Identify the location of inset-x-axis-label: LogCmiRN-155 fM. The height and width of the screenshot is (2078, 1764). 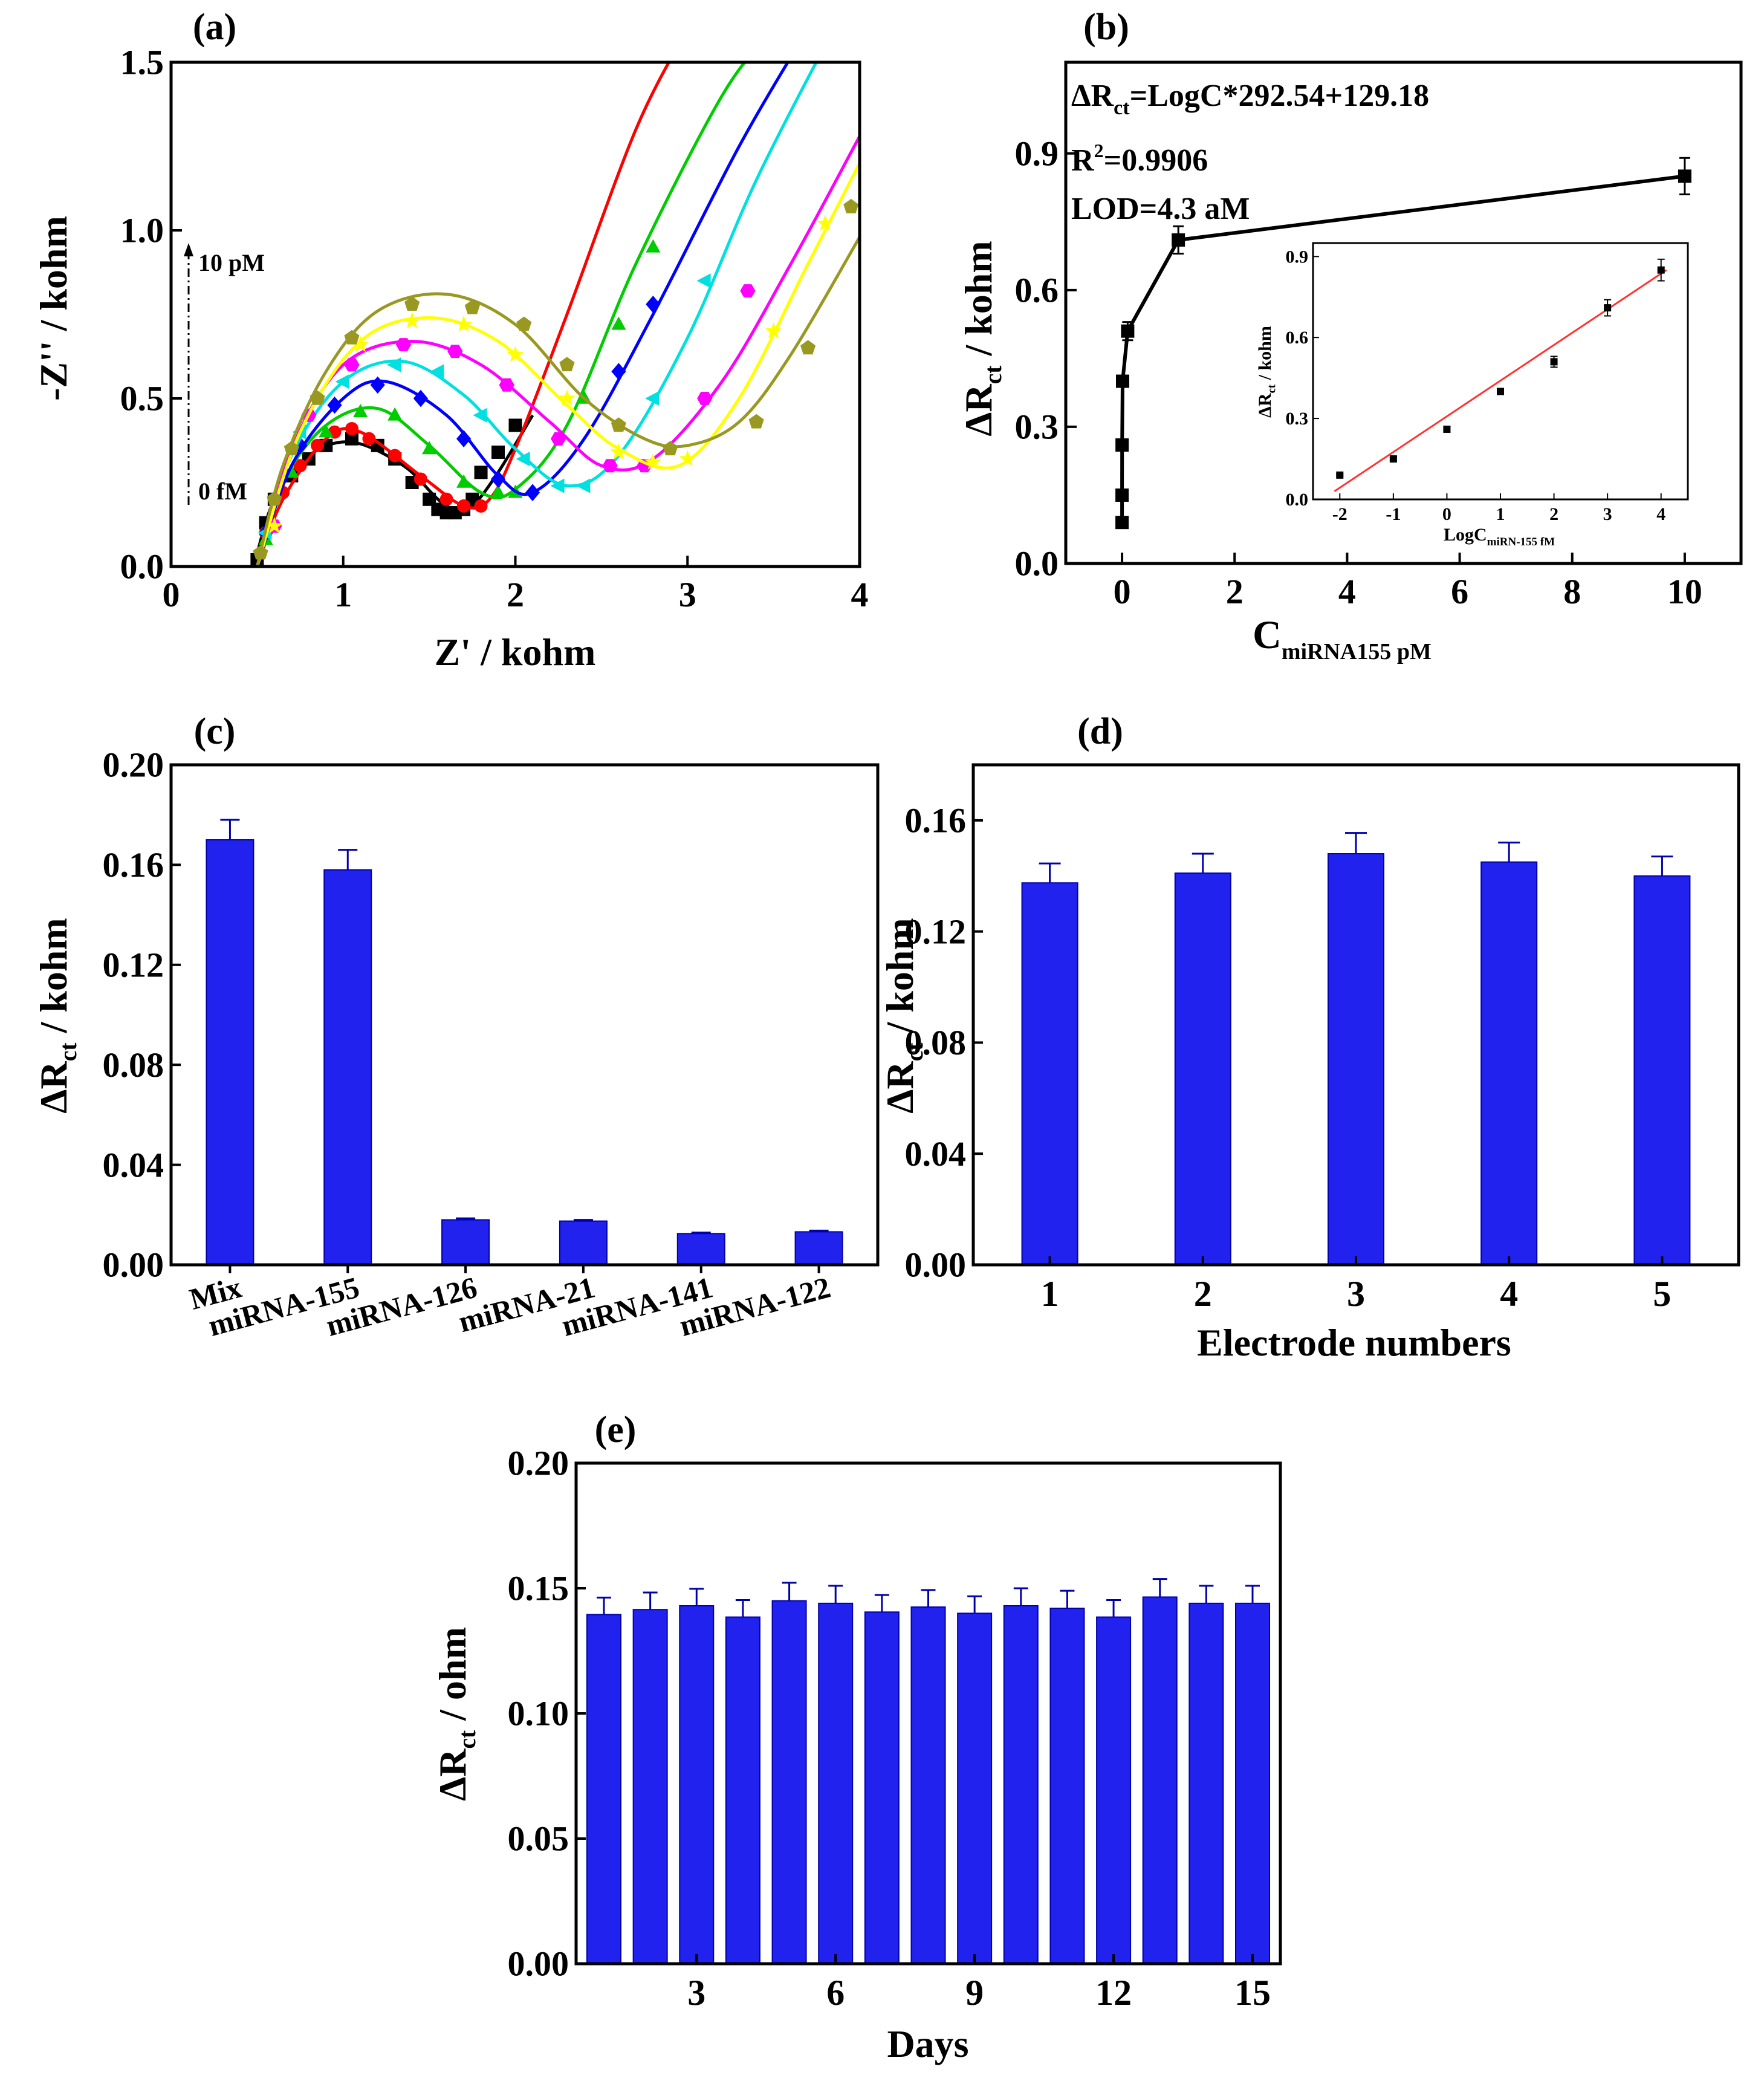
(1499, 537).